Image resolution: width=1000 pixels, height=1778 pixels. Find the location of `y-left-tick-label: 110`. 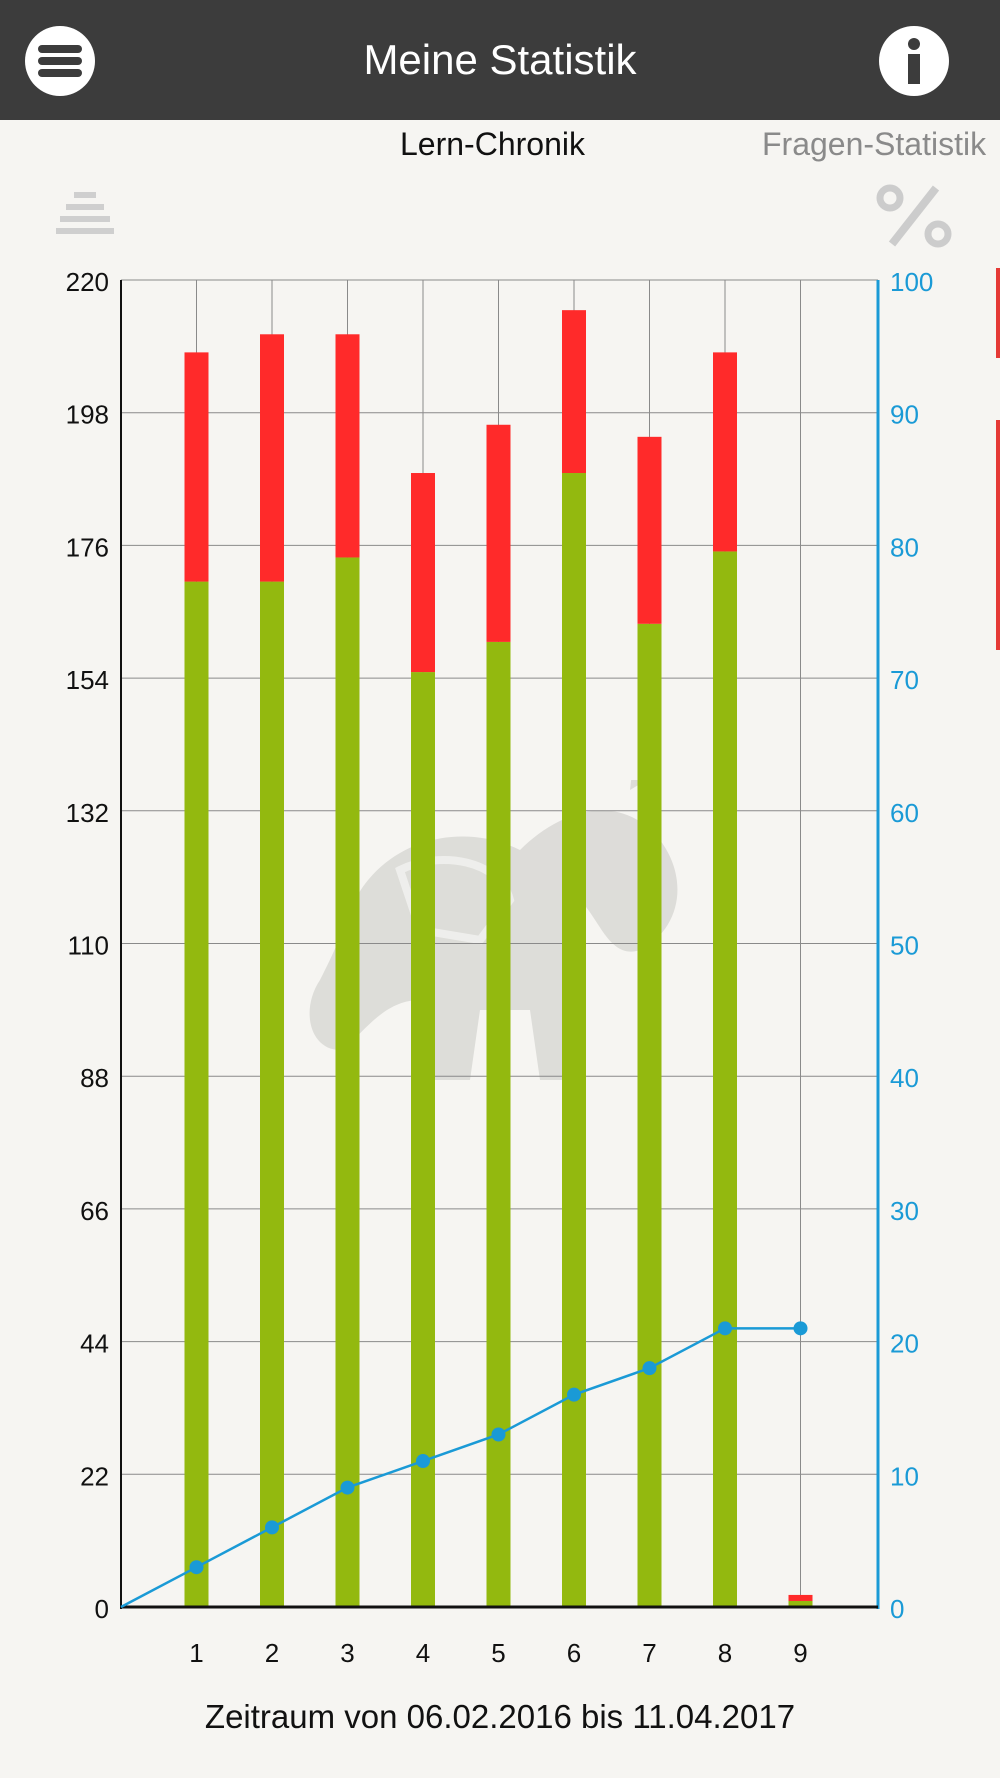

y-left-tick-label: 110 is located at coordinates (88, 946).